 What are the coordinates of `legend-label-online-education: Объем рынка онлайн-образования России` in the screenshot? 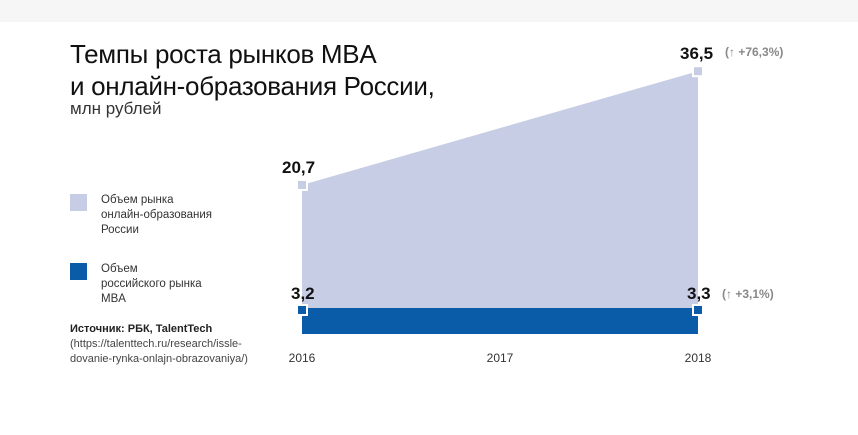 It's located at (181, 215).